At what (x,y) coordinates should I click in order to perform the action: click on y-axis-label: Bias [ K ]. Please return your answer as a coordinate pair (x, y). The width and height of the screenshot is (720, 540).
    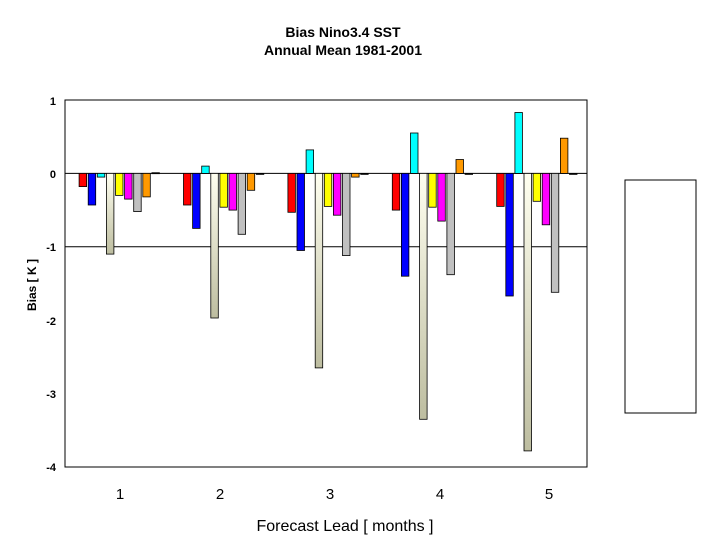
    Looking at the image, I should click on (32, 285).